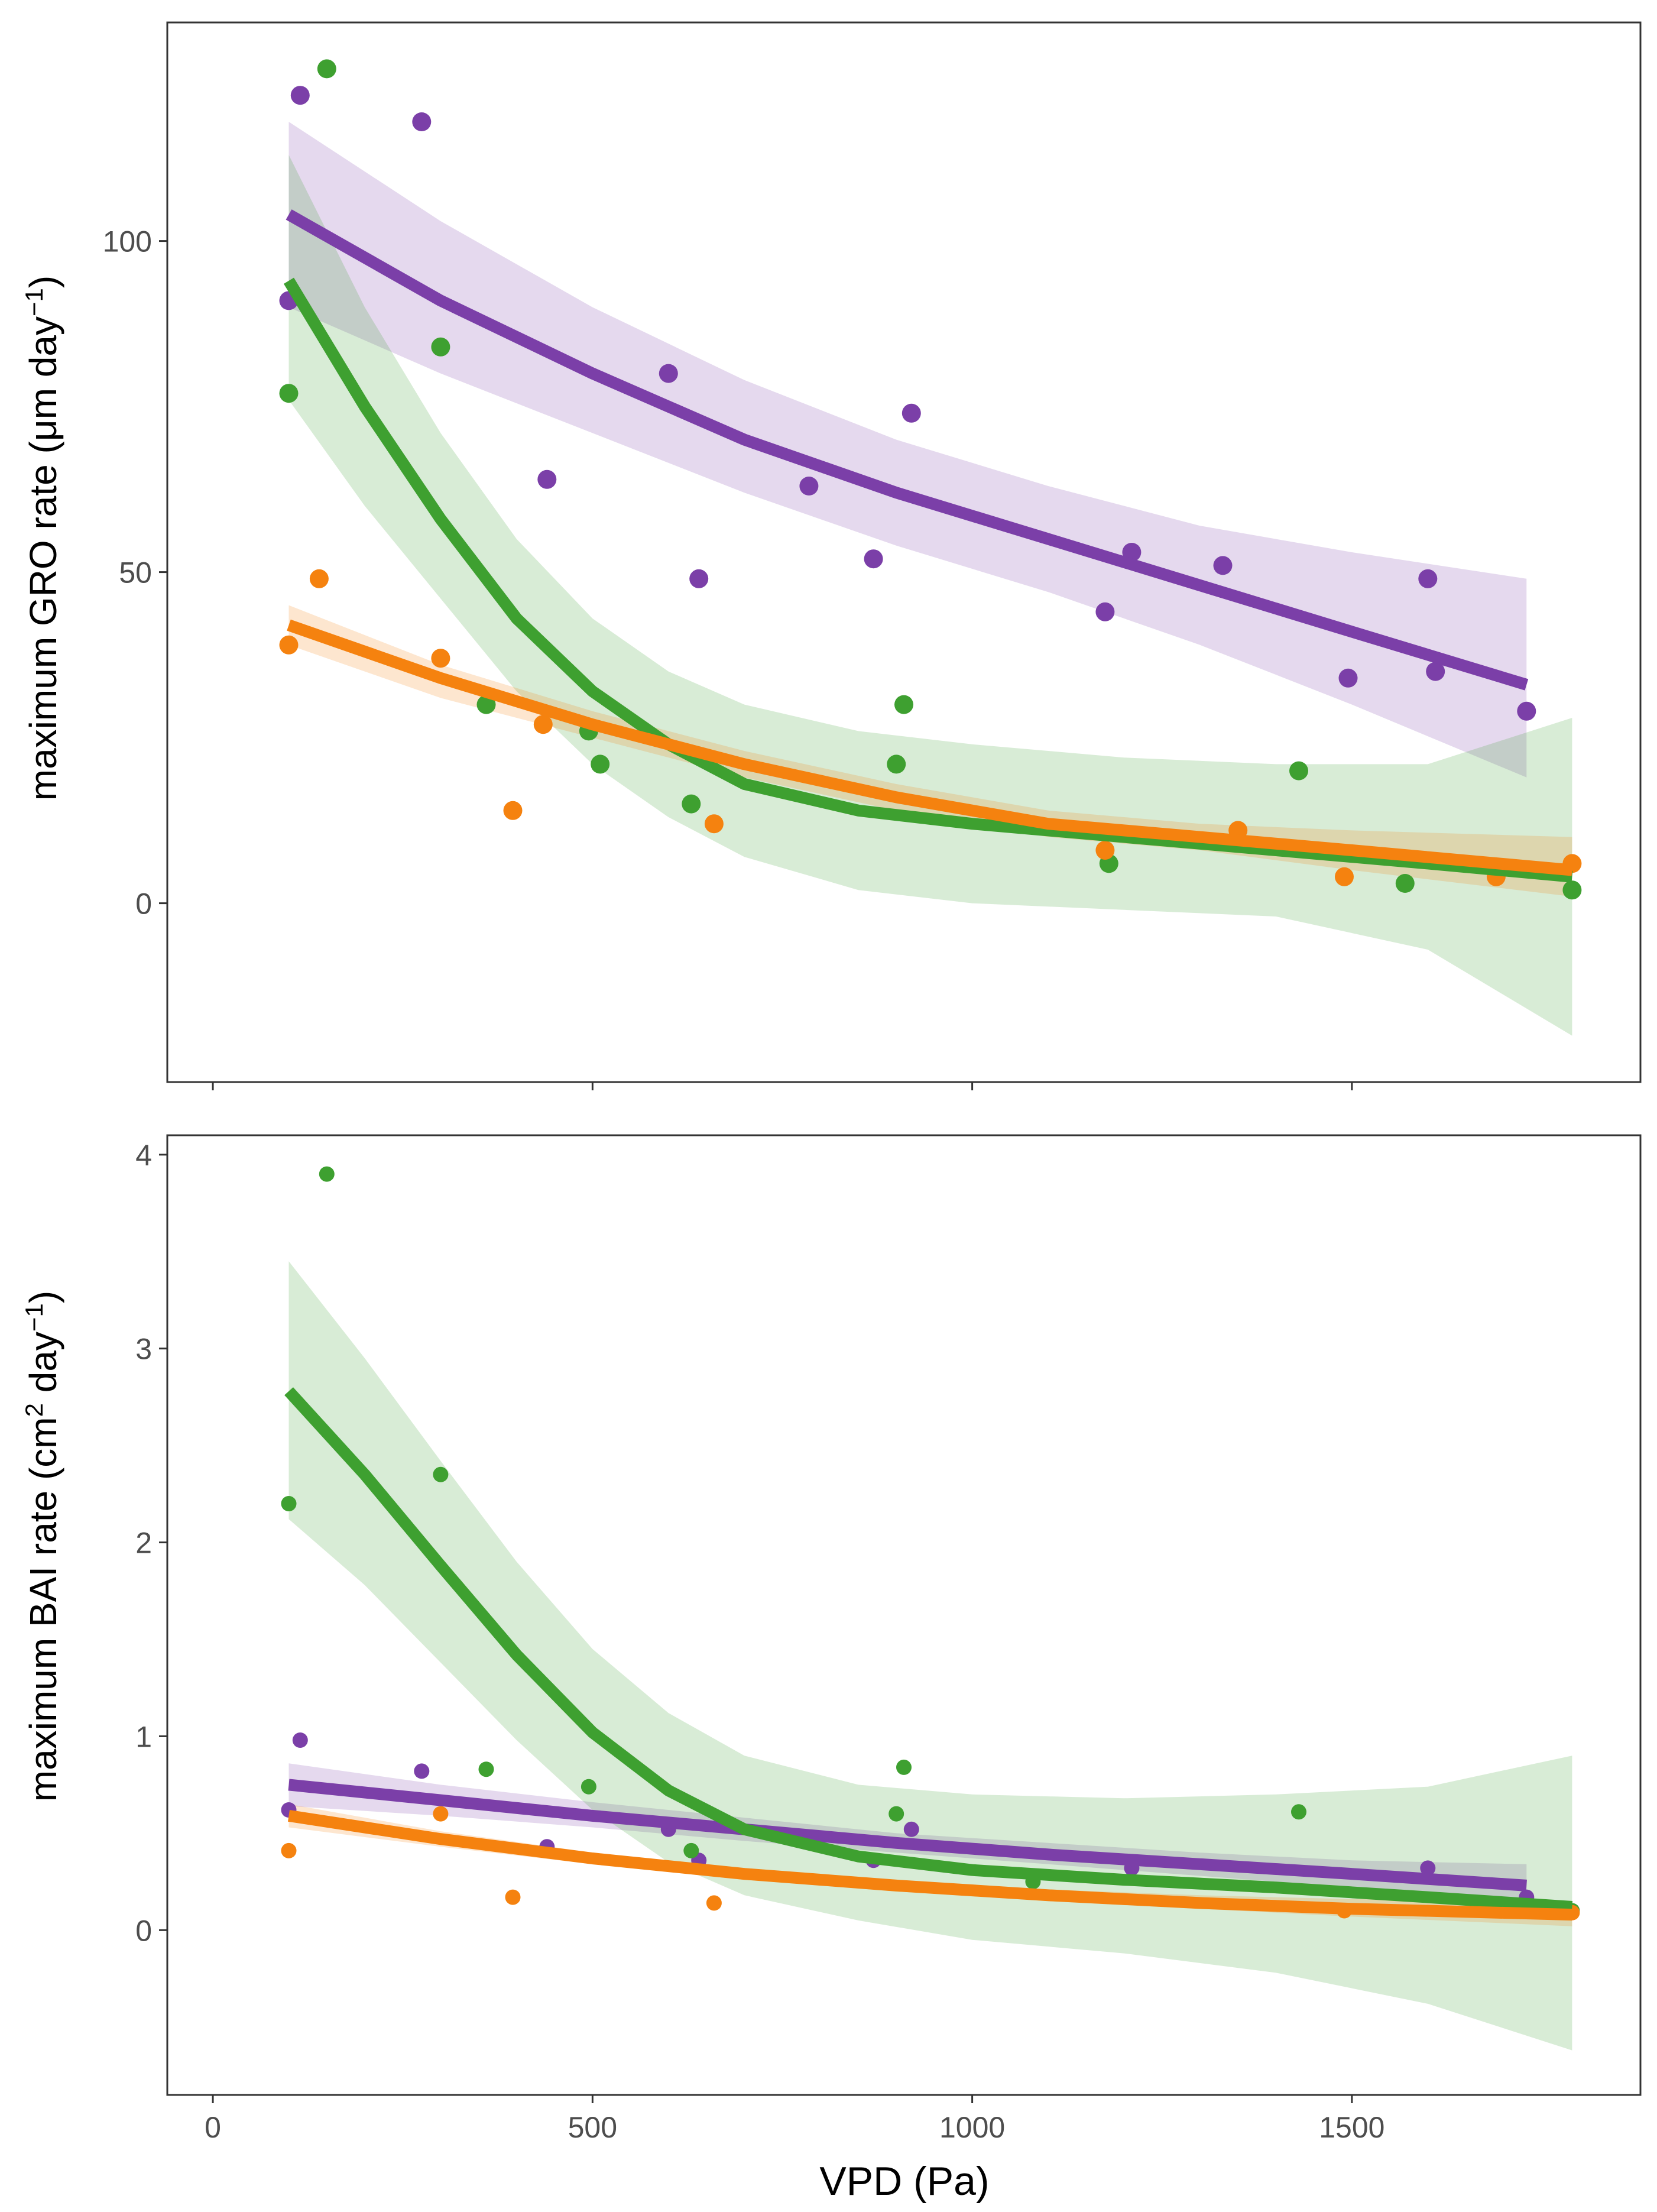 The image size is (1657, 2212). I want to click on y-tick-label: 3, so click(143, 1350).